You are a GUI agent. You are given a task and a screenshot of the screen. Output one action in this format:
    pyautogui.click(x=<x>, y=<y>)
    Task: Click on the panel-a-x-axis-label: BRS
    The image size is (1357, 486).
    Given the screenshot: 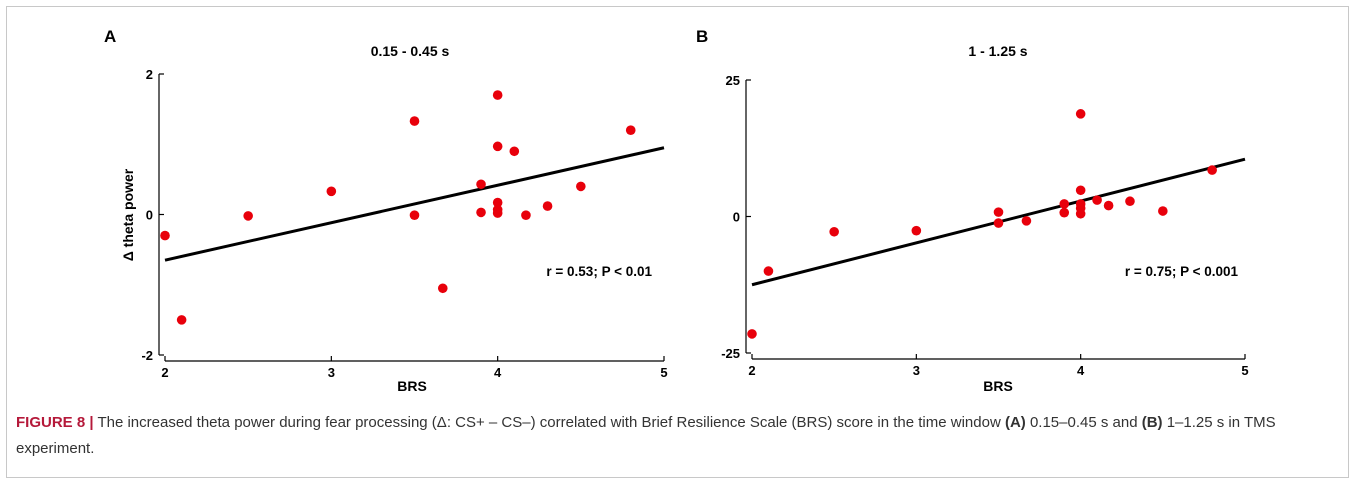 What is the action you would take?
    pyautogui.click(x=412, y=386)
    